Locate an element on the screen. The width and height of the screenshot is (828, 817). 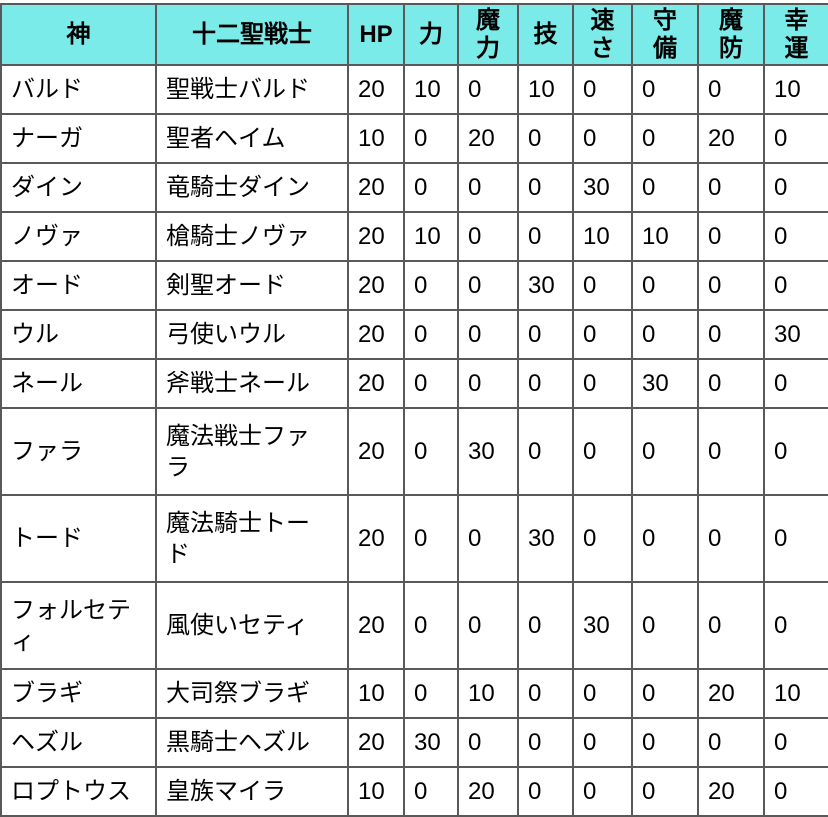
cell-warrior: 風使いセティ is located at coordinates (252, 626).